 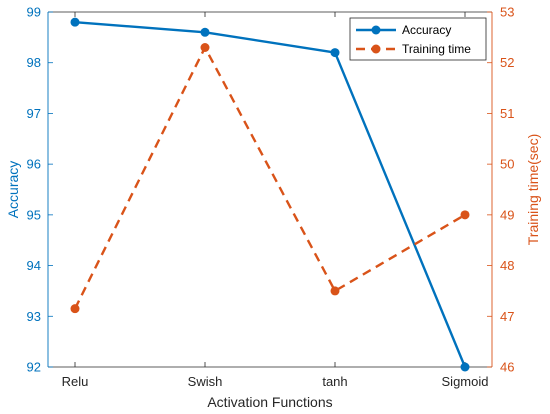 I want to click on left-tick-label: 98, so click(x=34, y=62).